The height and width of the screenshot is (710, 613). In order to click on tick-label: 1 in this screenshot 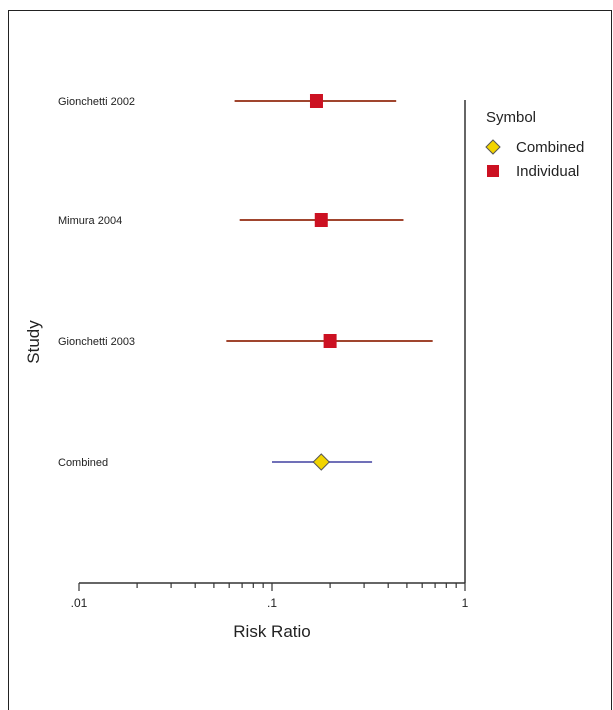, I will do `click(465, 603)`.